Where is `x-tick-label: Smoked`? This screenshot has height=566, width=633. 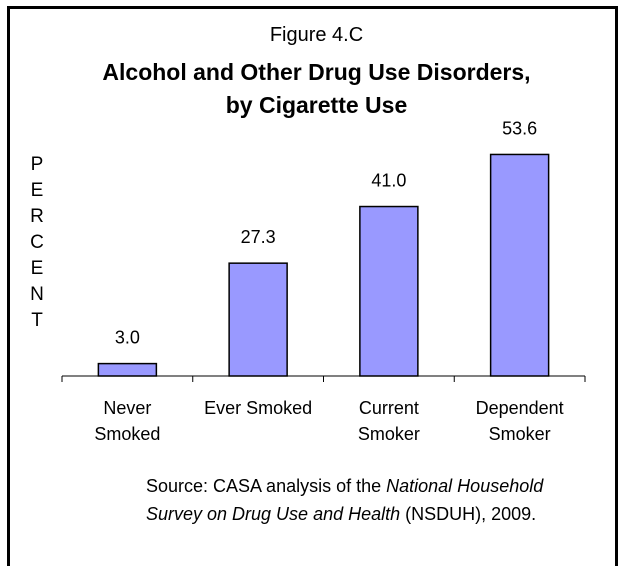 x-tick-label: Smoked is located at coordinates (127, 434).